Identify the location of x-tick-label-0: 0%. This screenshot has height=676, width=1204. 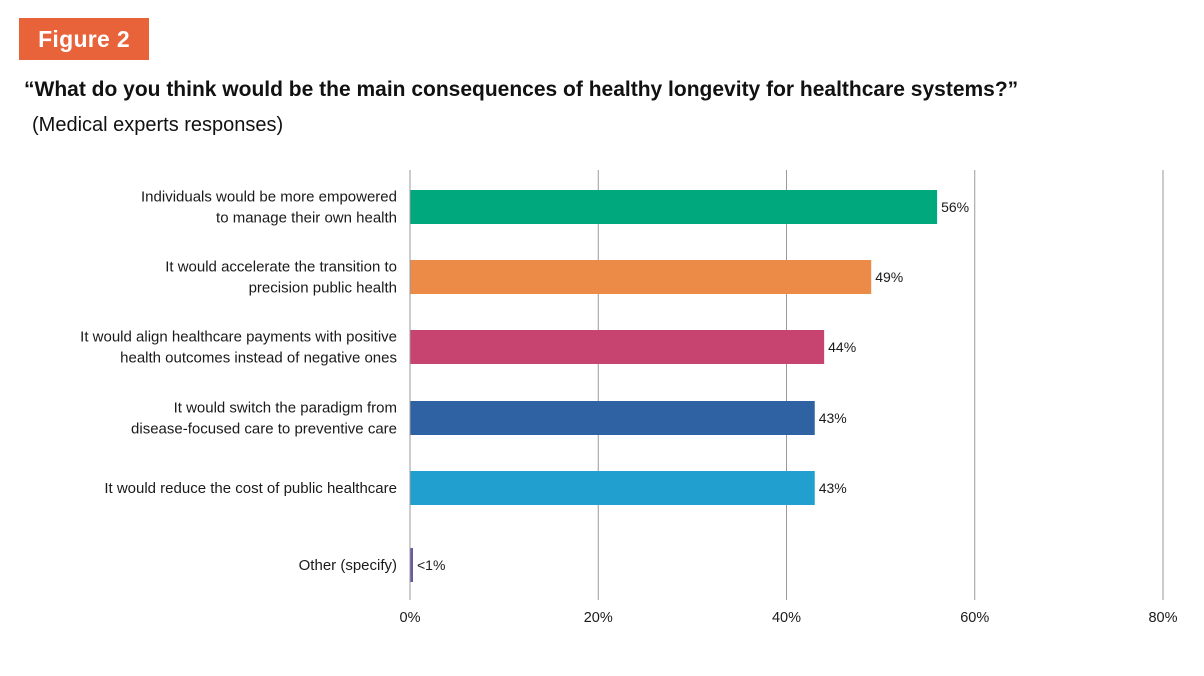
(410, 618).